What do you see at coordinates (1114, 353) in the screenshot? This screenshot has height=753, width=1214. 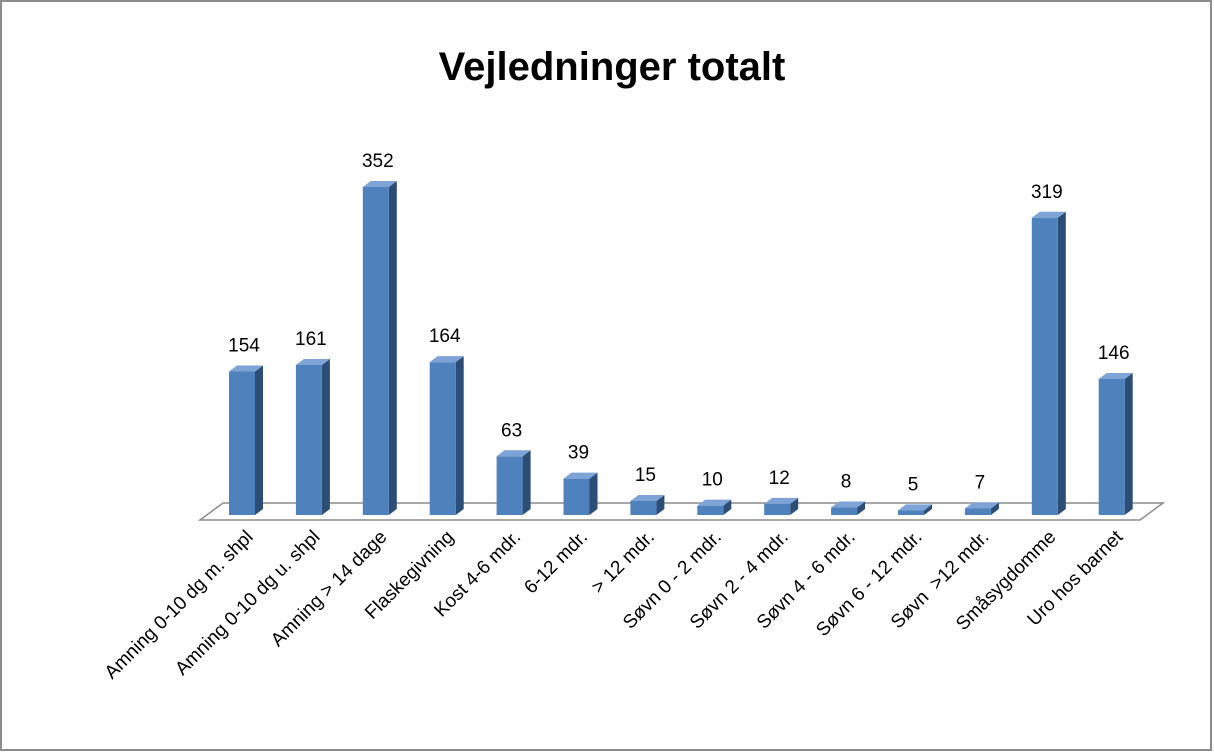 I see `value-label: 146` at bounding box center [1114, 353].